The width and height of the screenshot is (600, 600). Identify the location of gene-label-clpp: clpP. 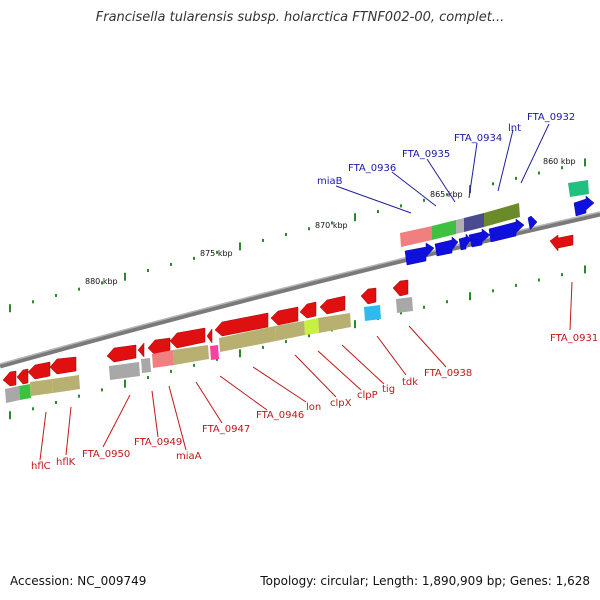
(367, 395).